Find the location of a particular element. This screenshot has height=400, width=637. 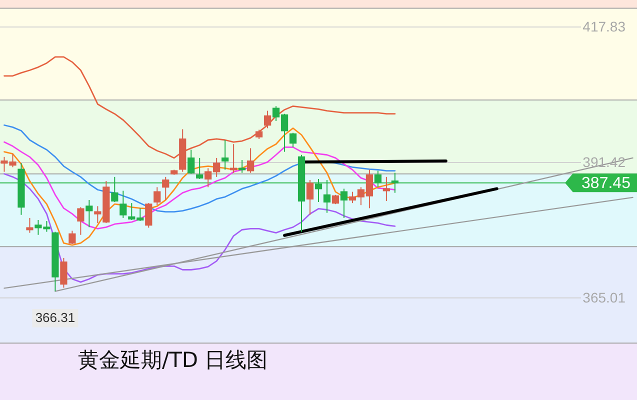

y-tick-label: 365.01 is located at coordinates (604, 297).